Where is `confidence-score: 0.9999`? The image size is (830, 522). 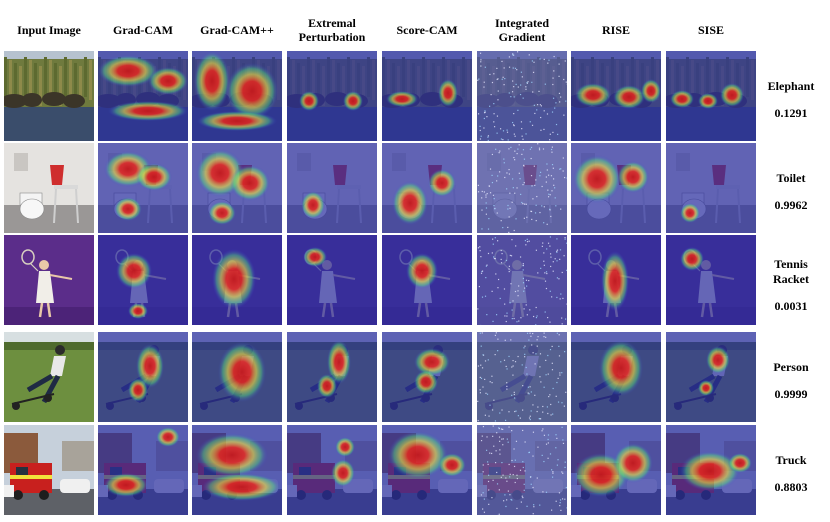 confidence-score: 0.9999 is located at coordinates (791, 394).